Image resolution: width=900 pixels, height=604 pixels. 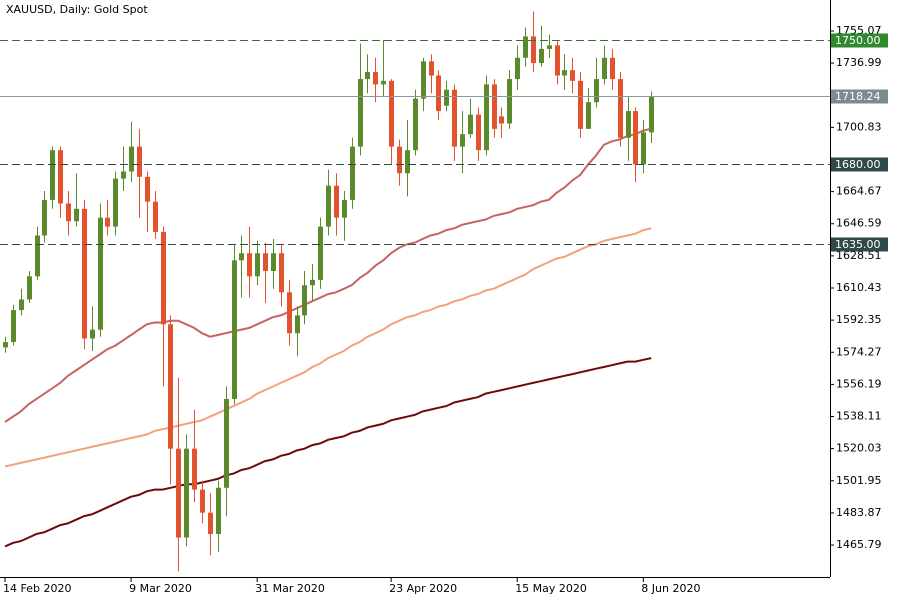 What do you see at coordinates (859, 383) in the screenshot?
I see `y-tick-label: 1556.19` at bounding box center [859, 383].